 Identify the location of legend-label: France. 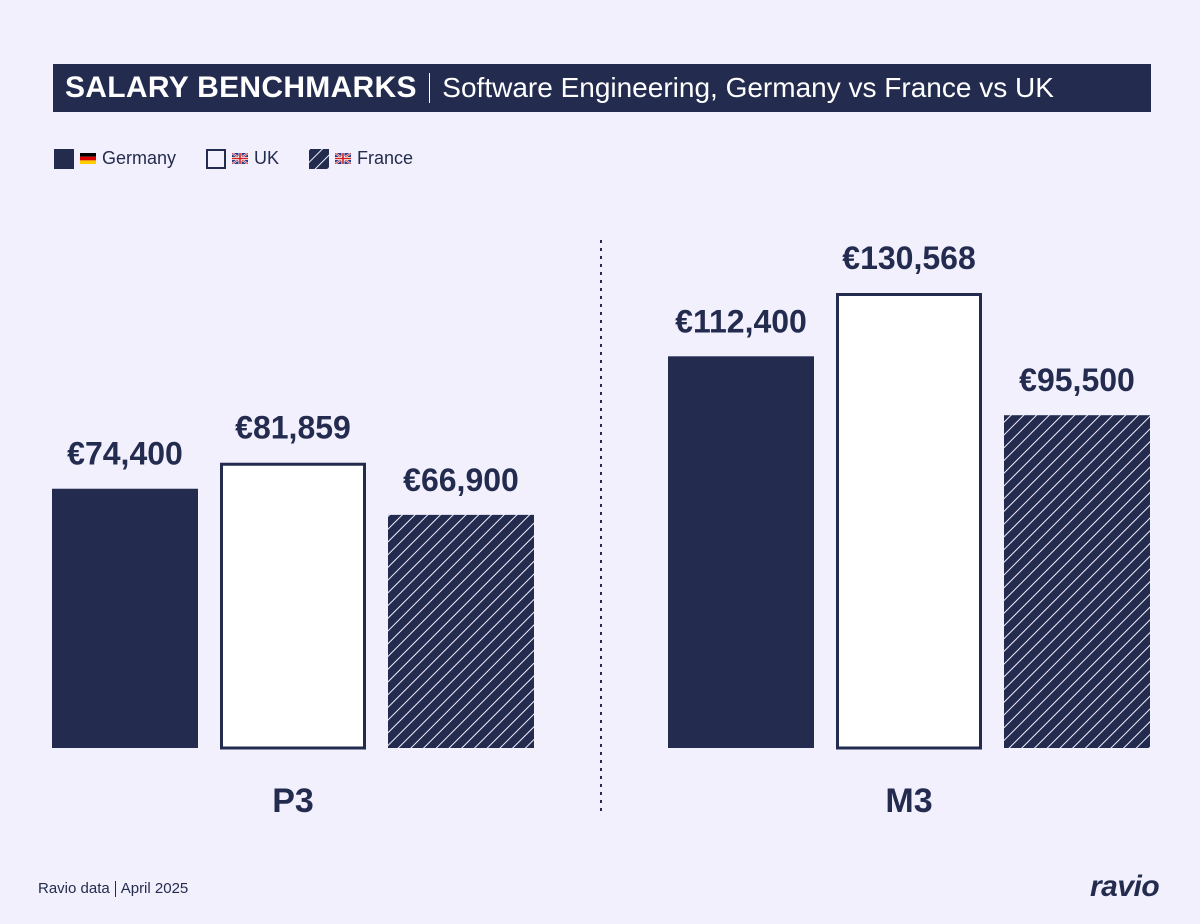
(385, 158).